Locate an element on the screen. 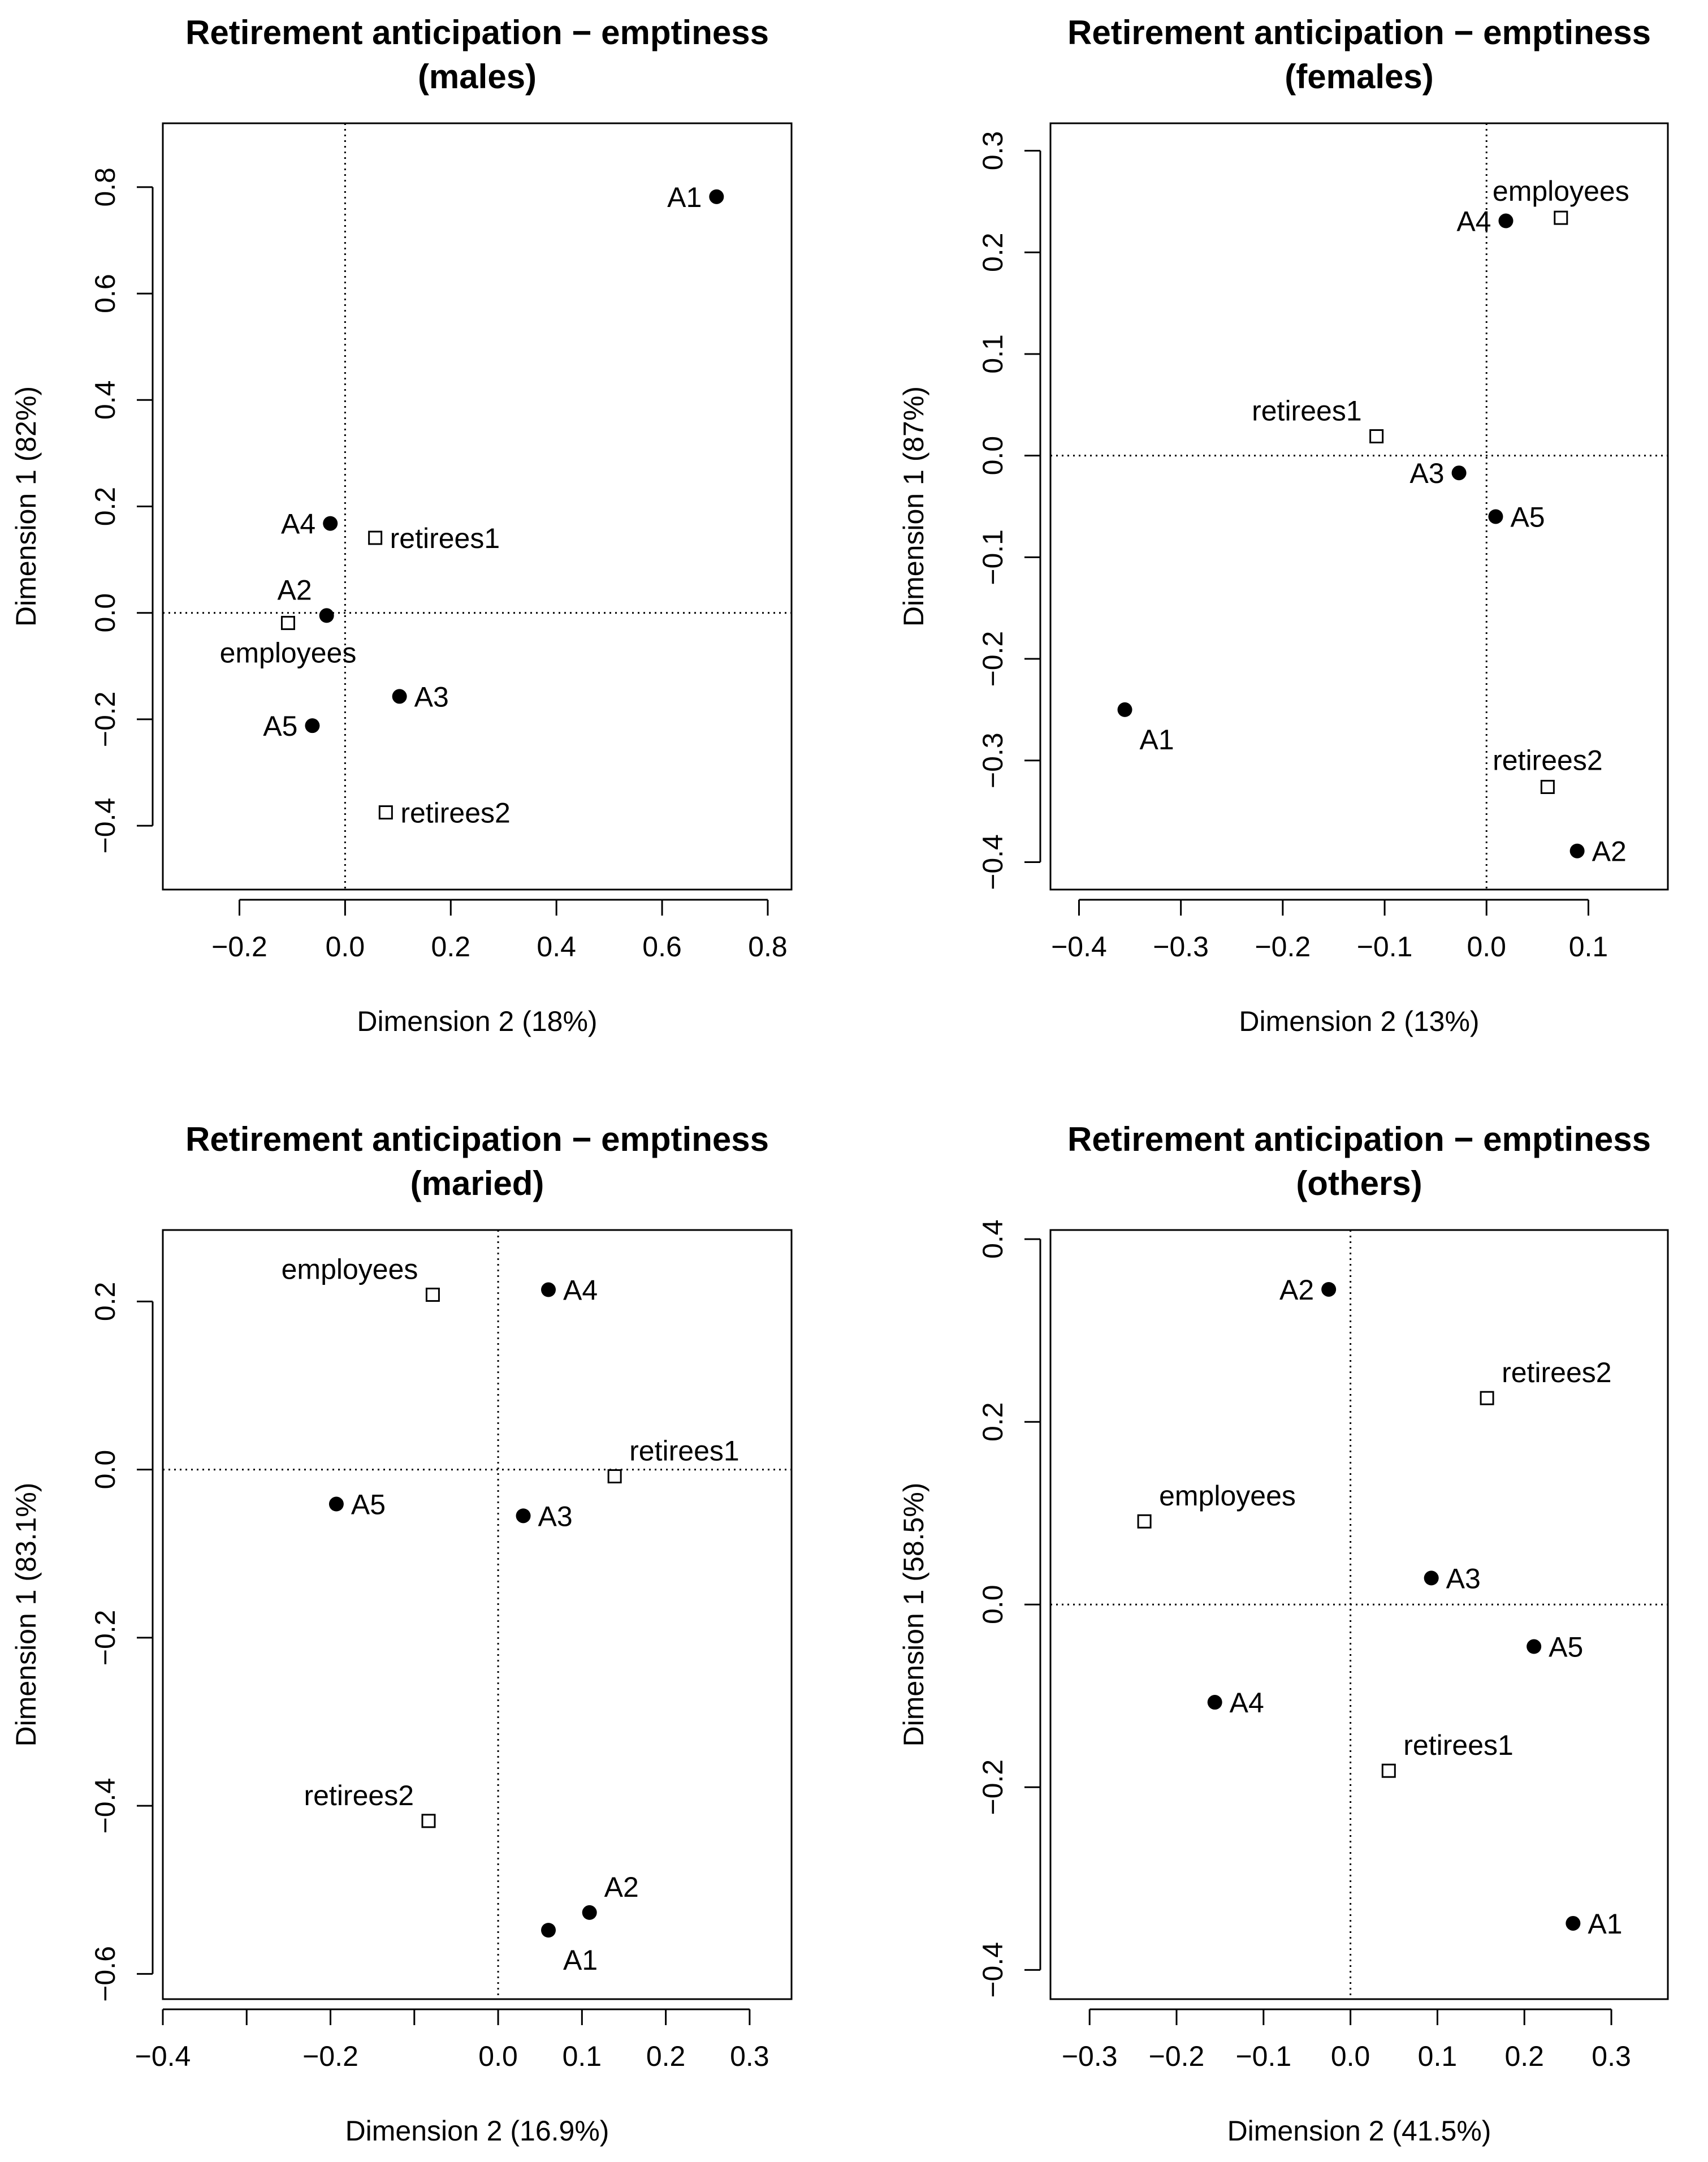 The height and width of the screenshot is (2162, 1708). y-tick-label: −0.3 is located at coordinates (993, 760).